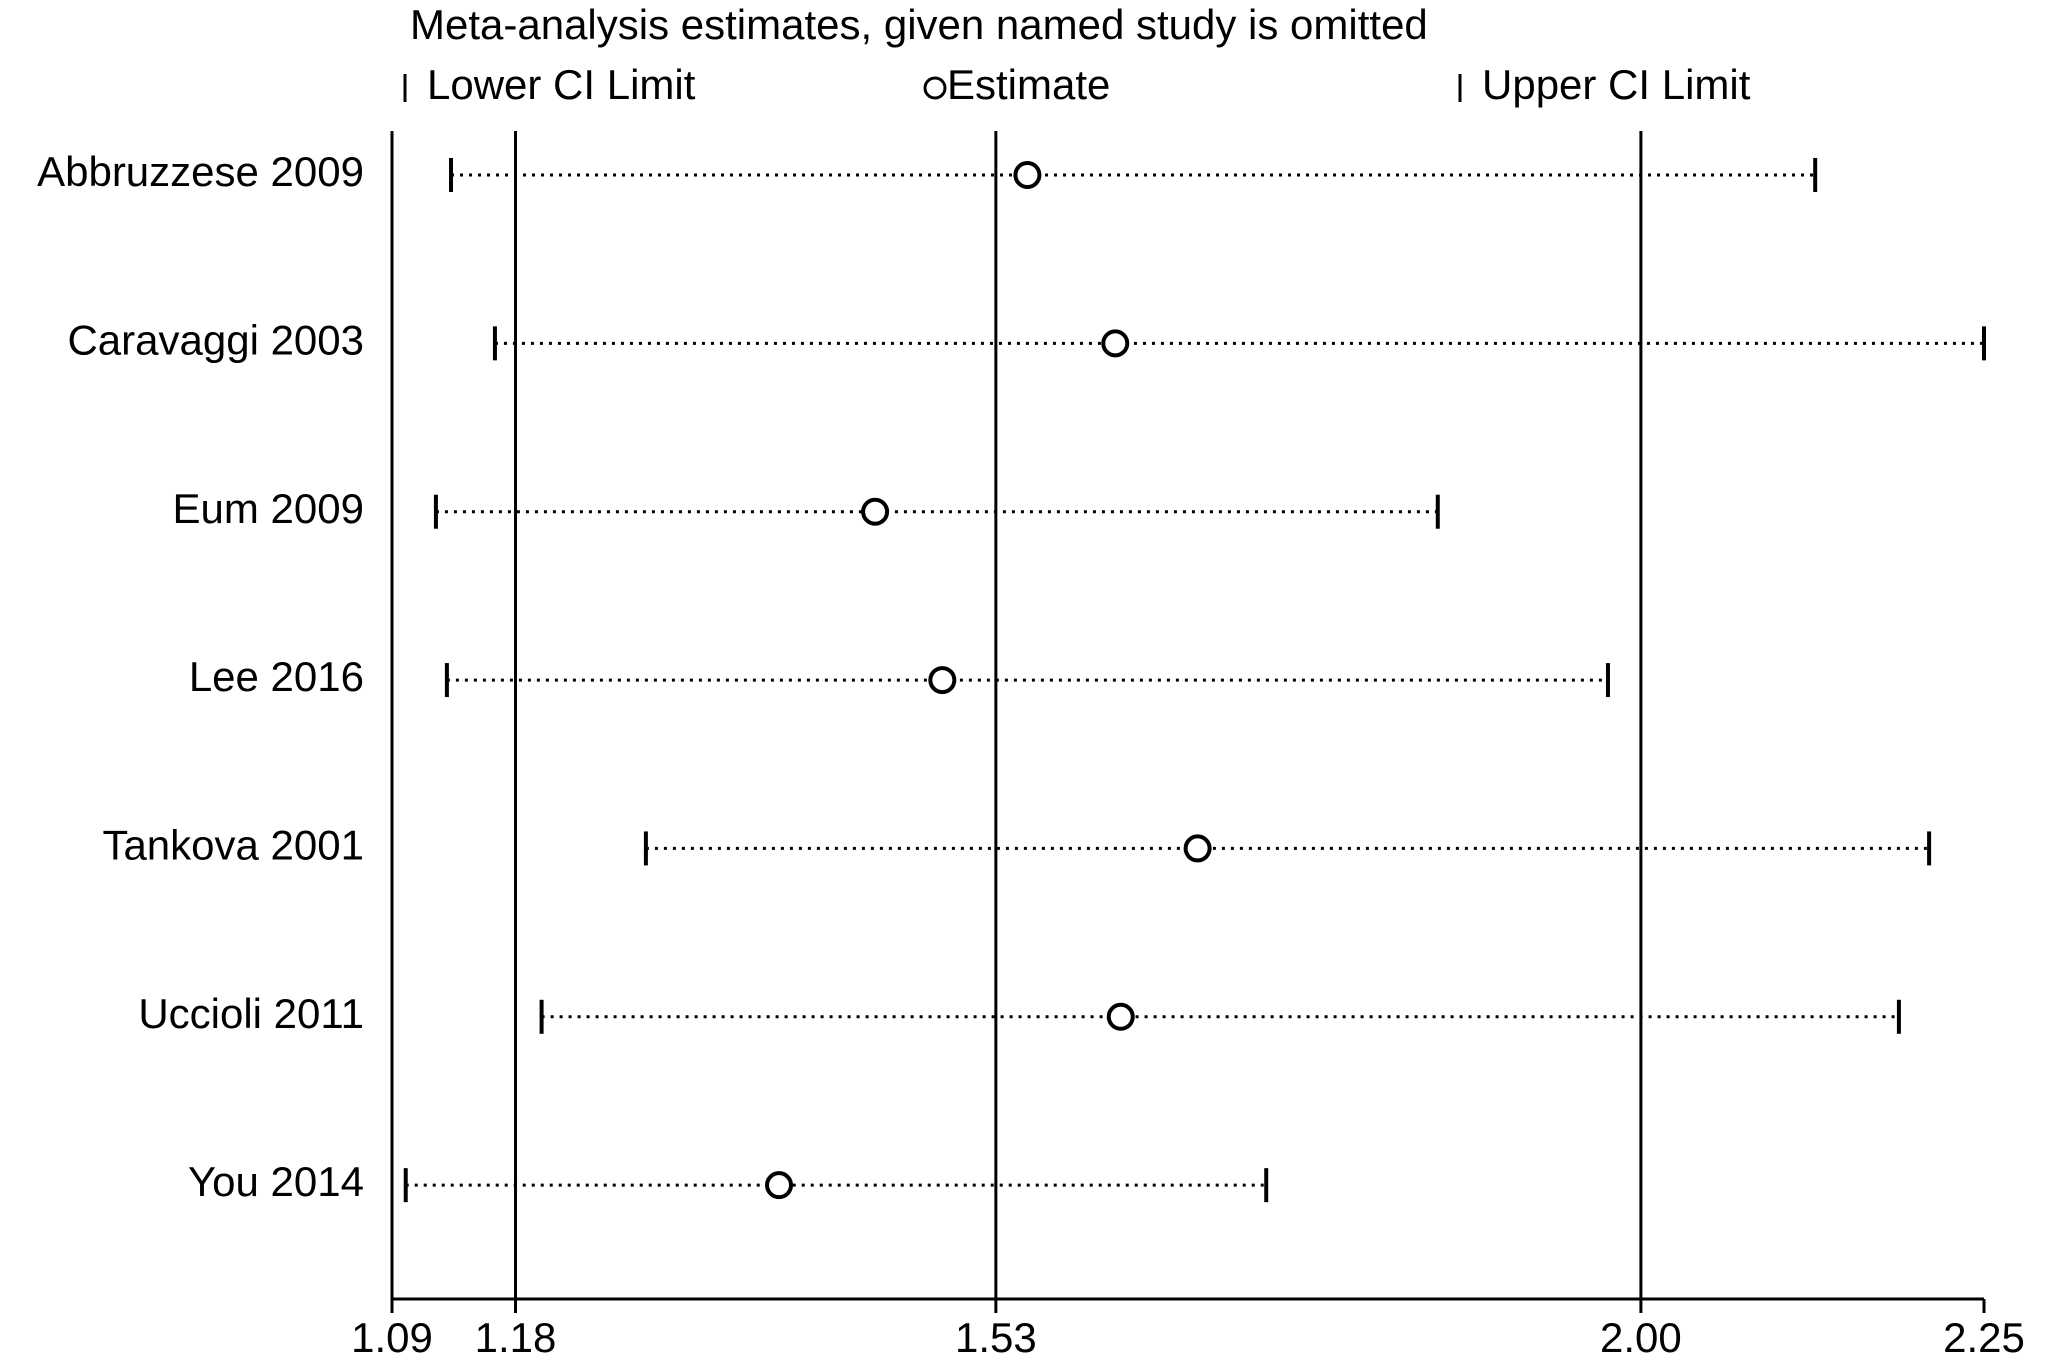 Image resolution: width=2051 pixels, height=1368 pixels. I want to click on y-tick-label: Caravaggi 2003, so click(215, 339).